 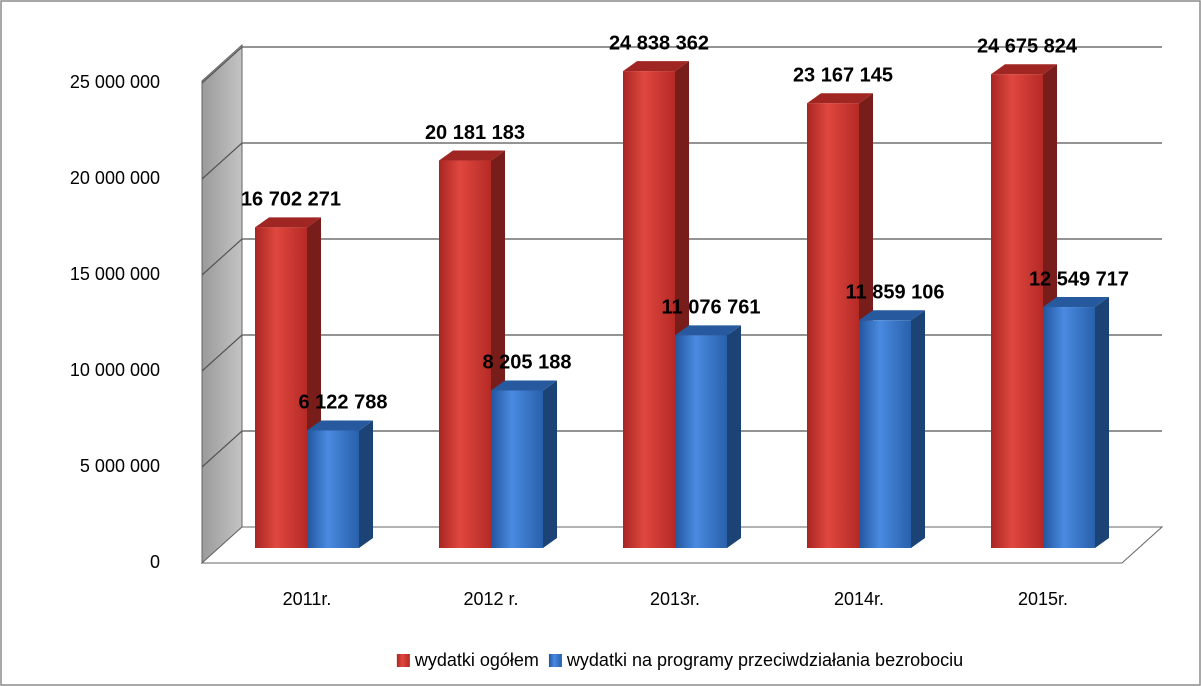 What do you see at coordinates (476, 660) in the screenshot?
I see `legend-label: wydatki ogółem` at bounding box center [476, 660].